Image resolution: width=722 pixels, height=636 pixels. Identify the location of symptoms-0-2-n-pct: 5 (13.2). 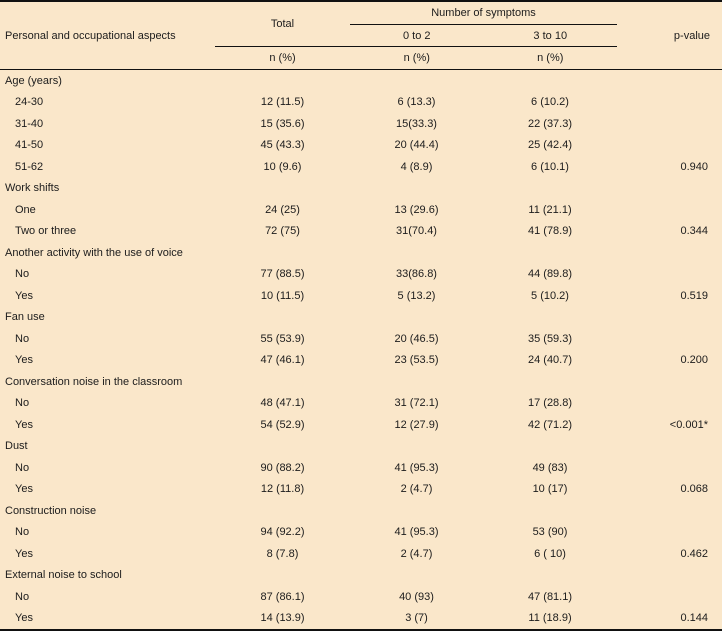
(416, 295).